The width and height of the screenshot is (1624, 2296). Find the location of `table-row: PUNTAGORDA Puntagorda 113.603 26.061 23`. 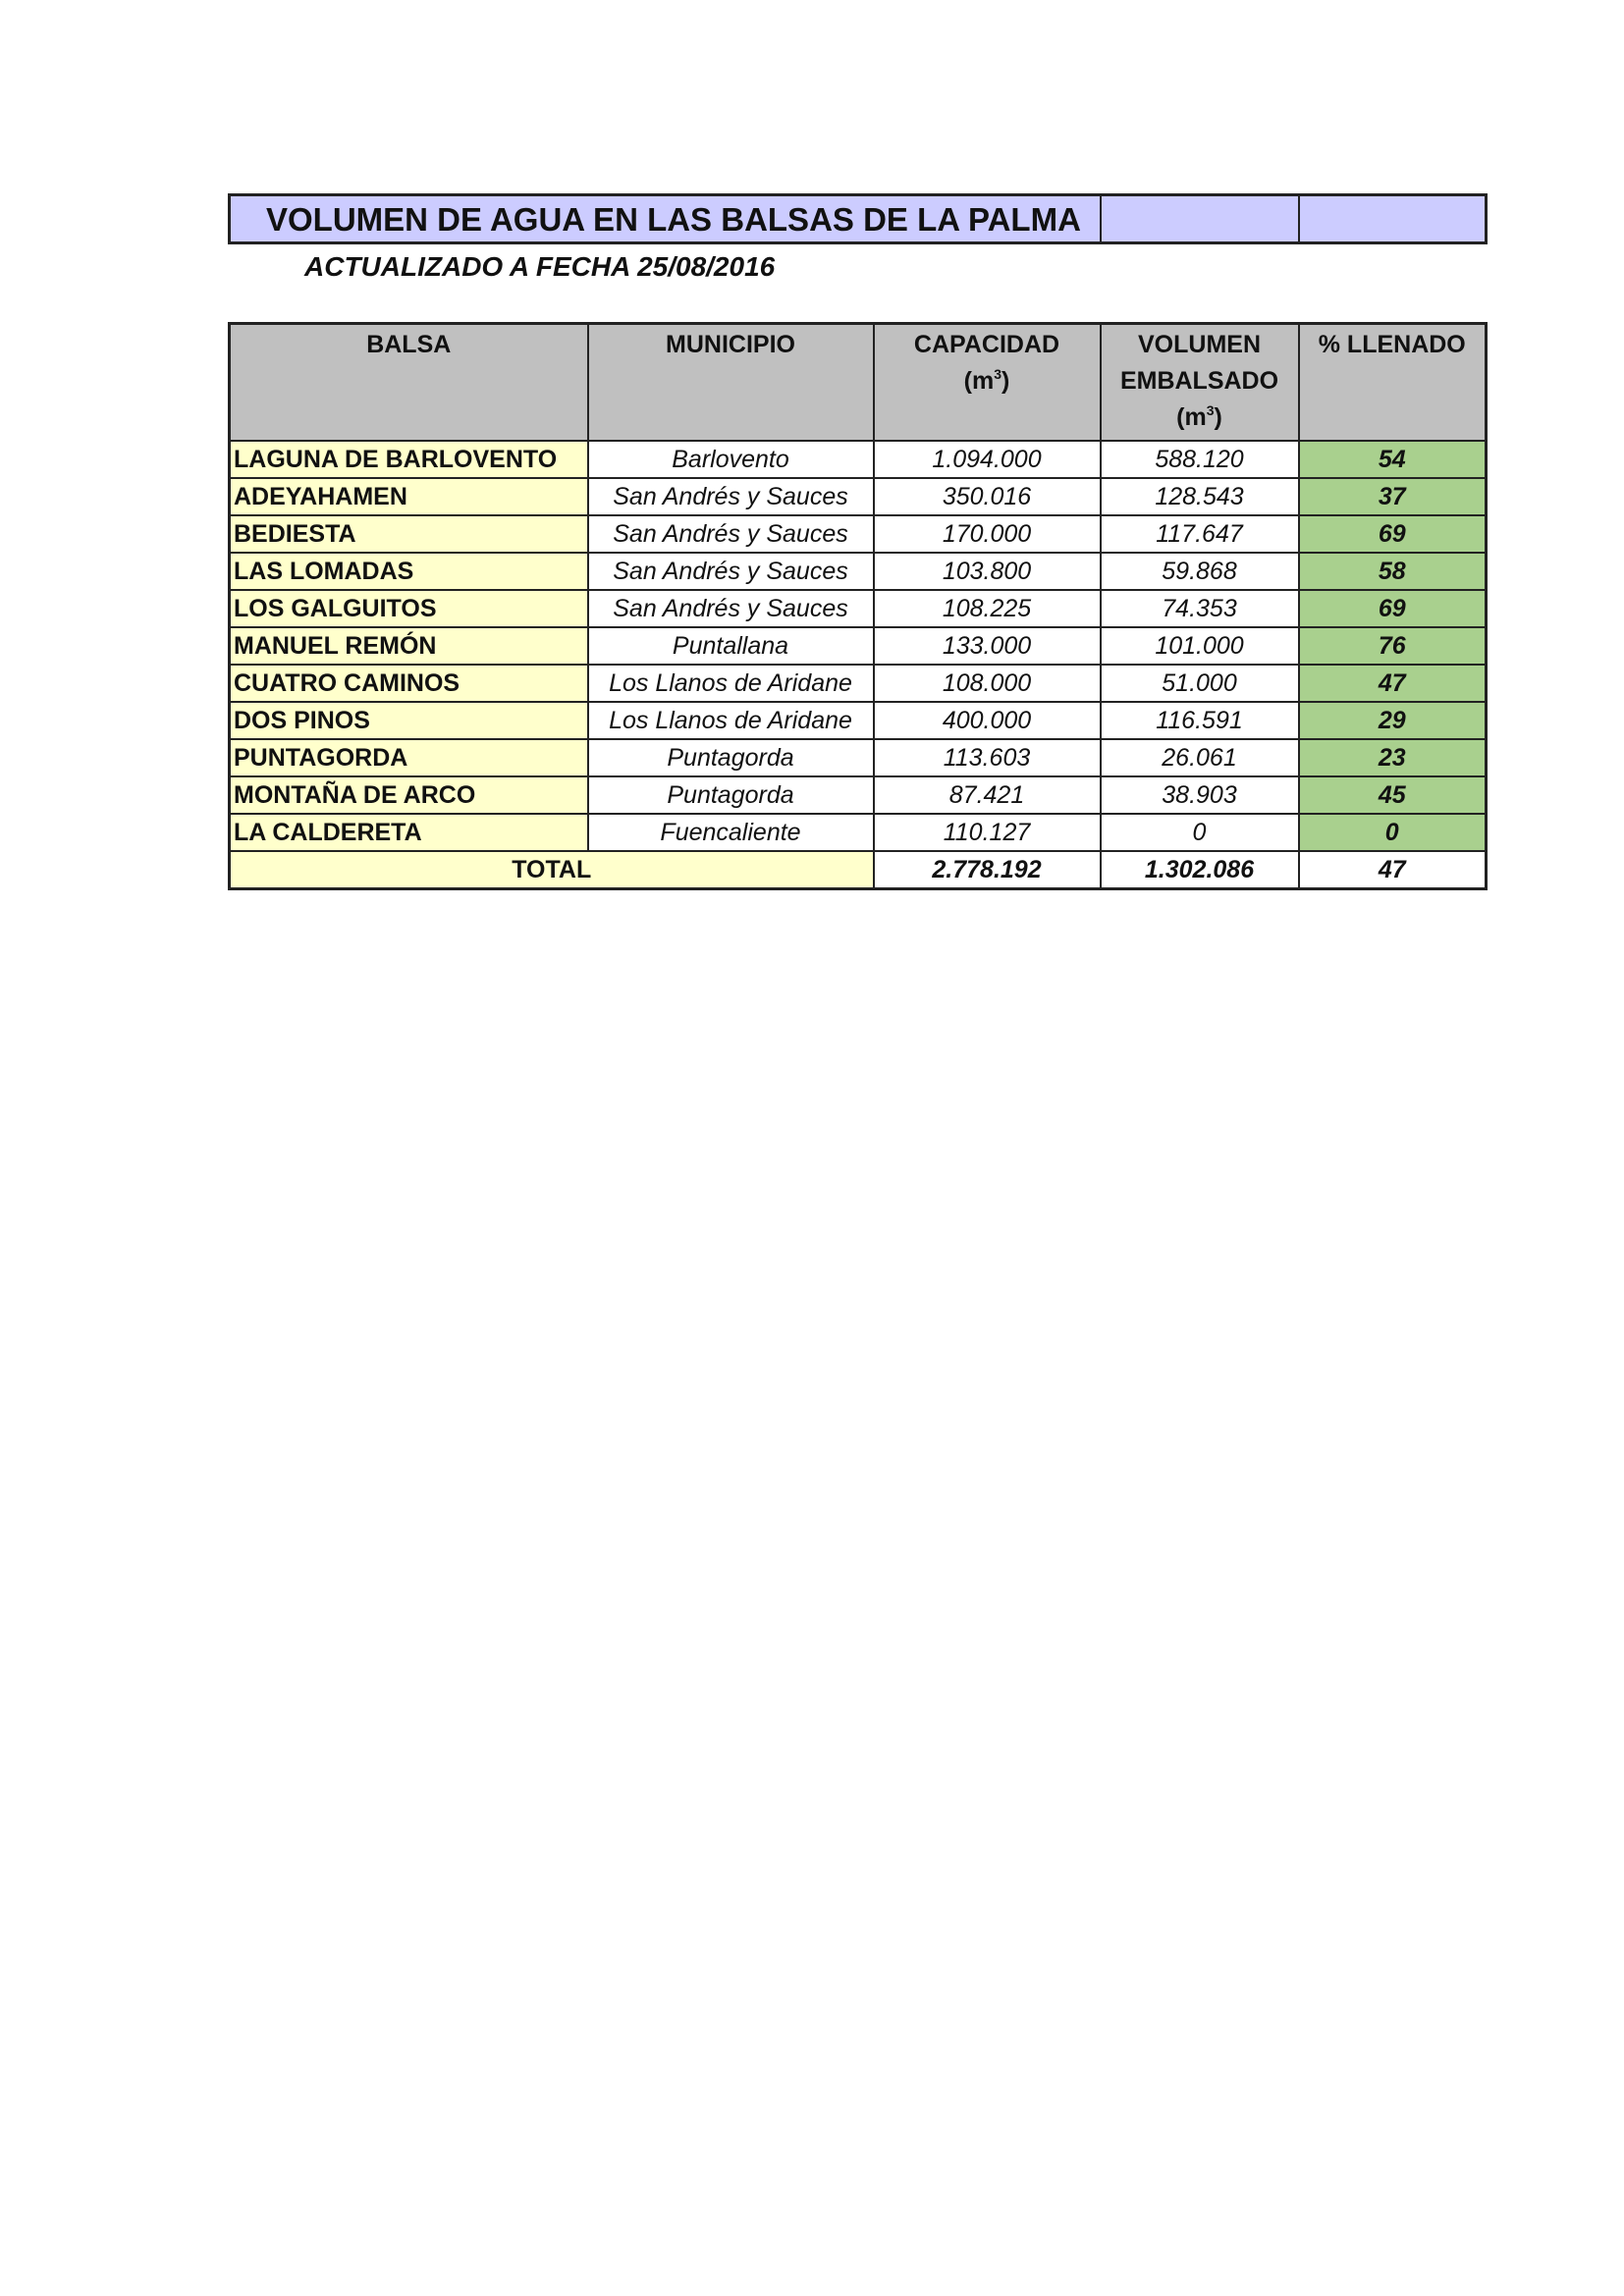

table-row: PUNTAGORDA Puntagorda 113.603 26.061 23 is located at coordinates (858, 757).